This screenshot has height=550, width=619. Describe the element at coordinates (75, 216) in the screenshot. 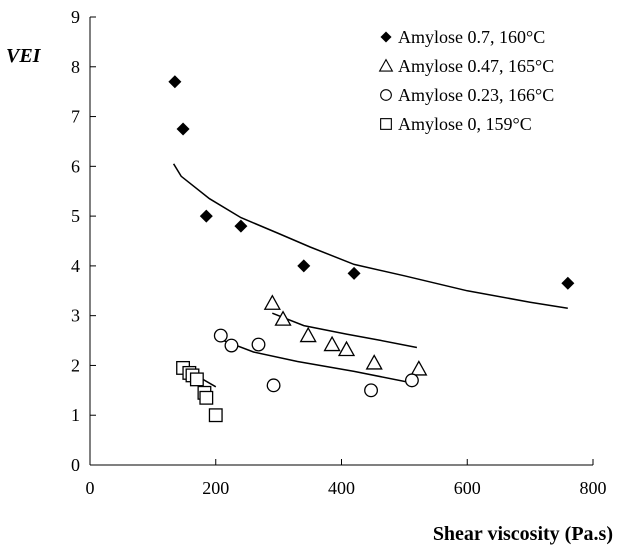

I see `y-tick-label: 5` at that location.